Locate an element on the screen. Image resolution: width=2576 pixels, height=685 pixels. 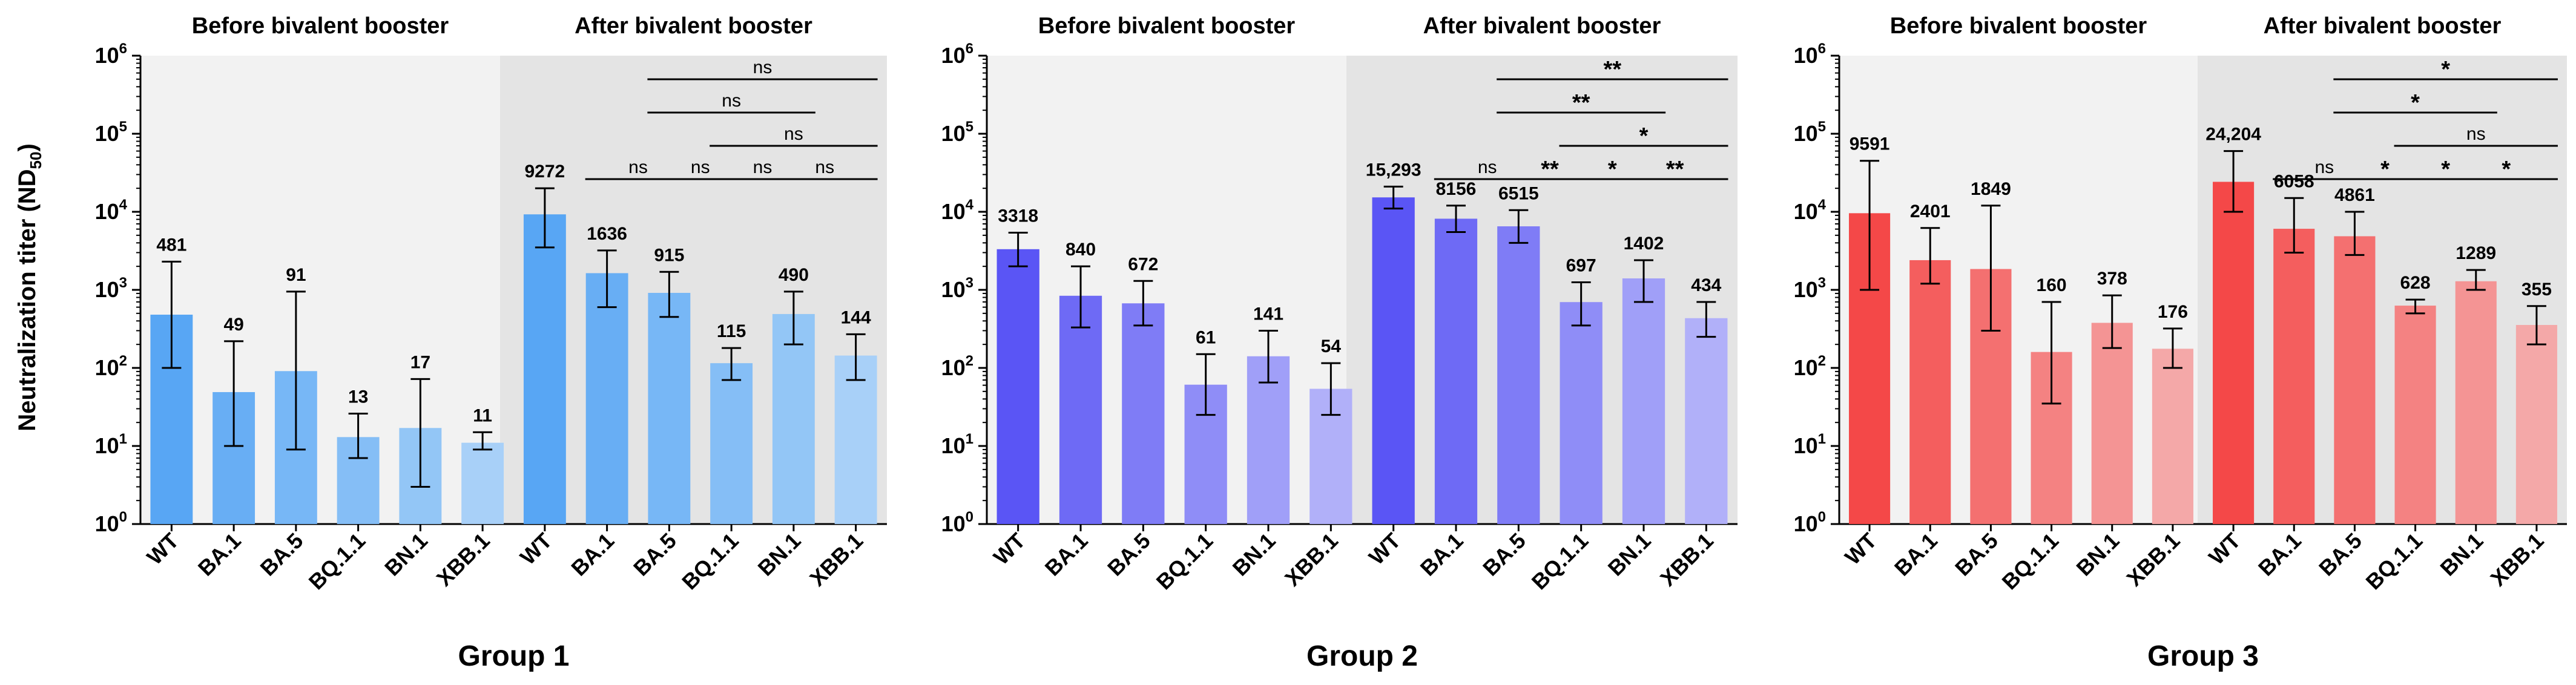
data-label: 1289 is located at coordinates (2476, 253).